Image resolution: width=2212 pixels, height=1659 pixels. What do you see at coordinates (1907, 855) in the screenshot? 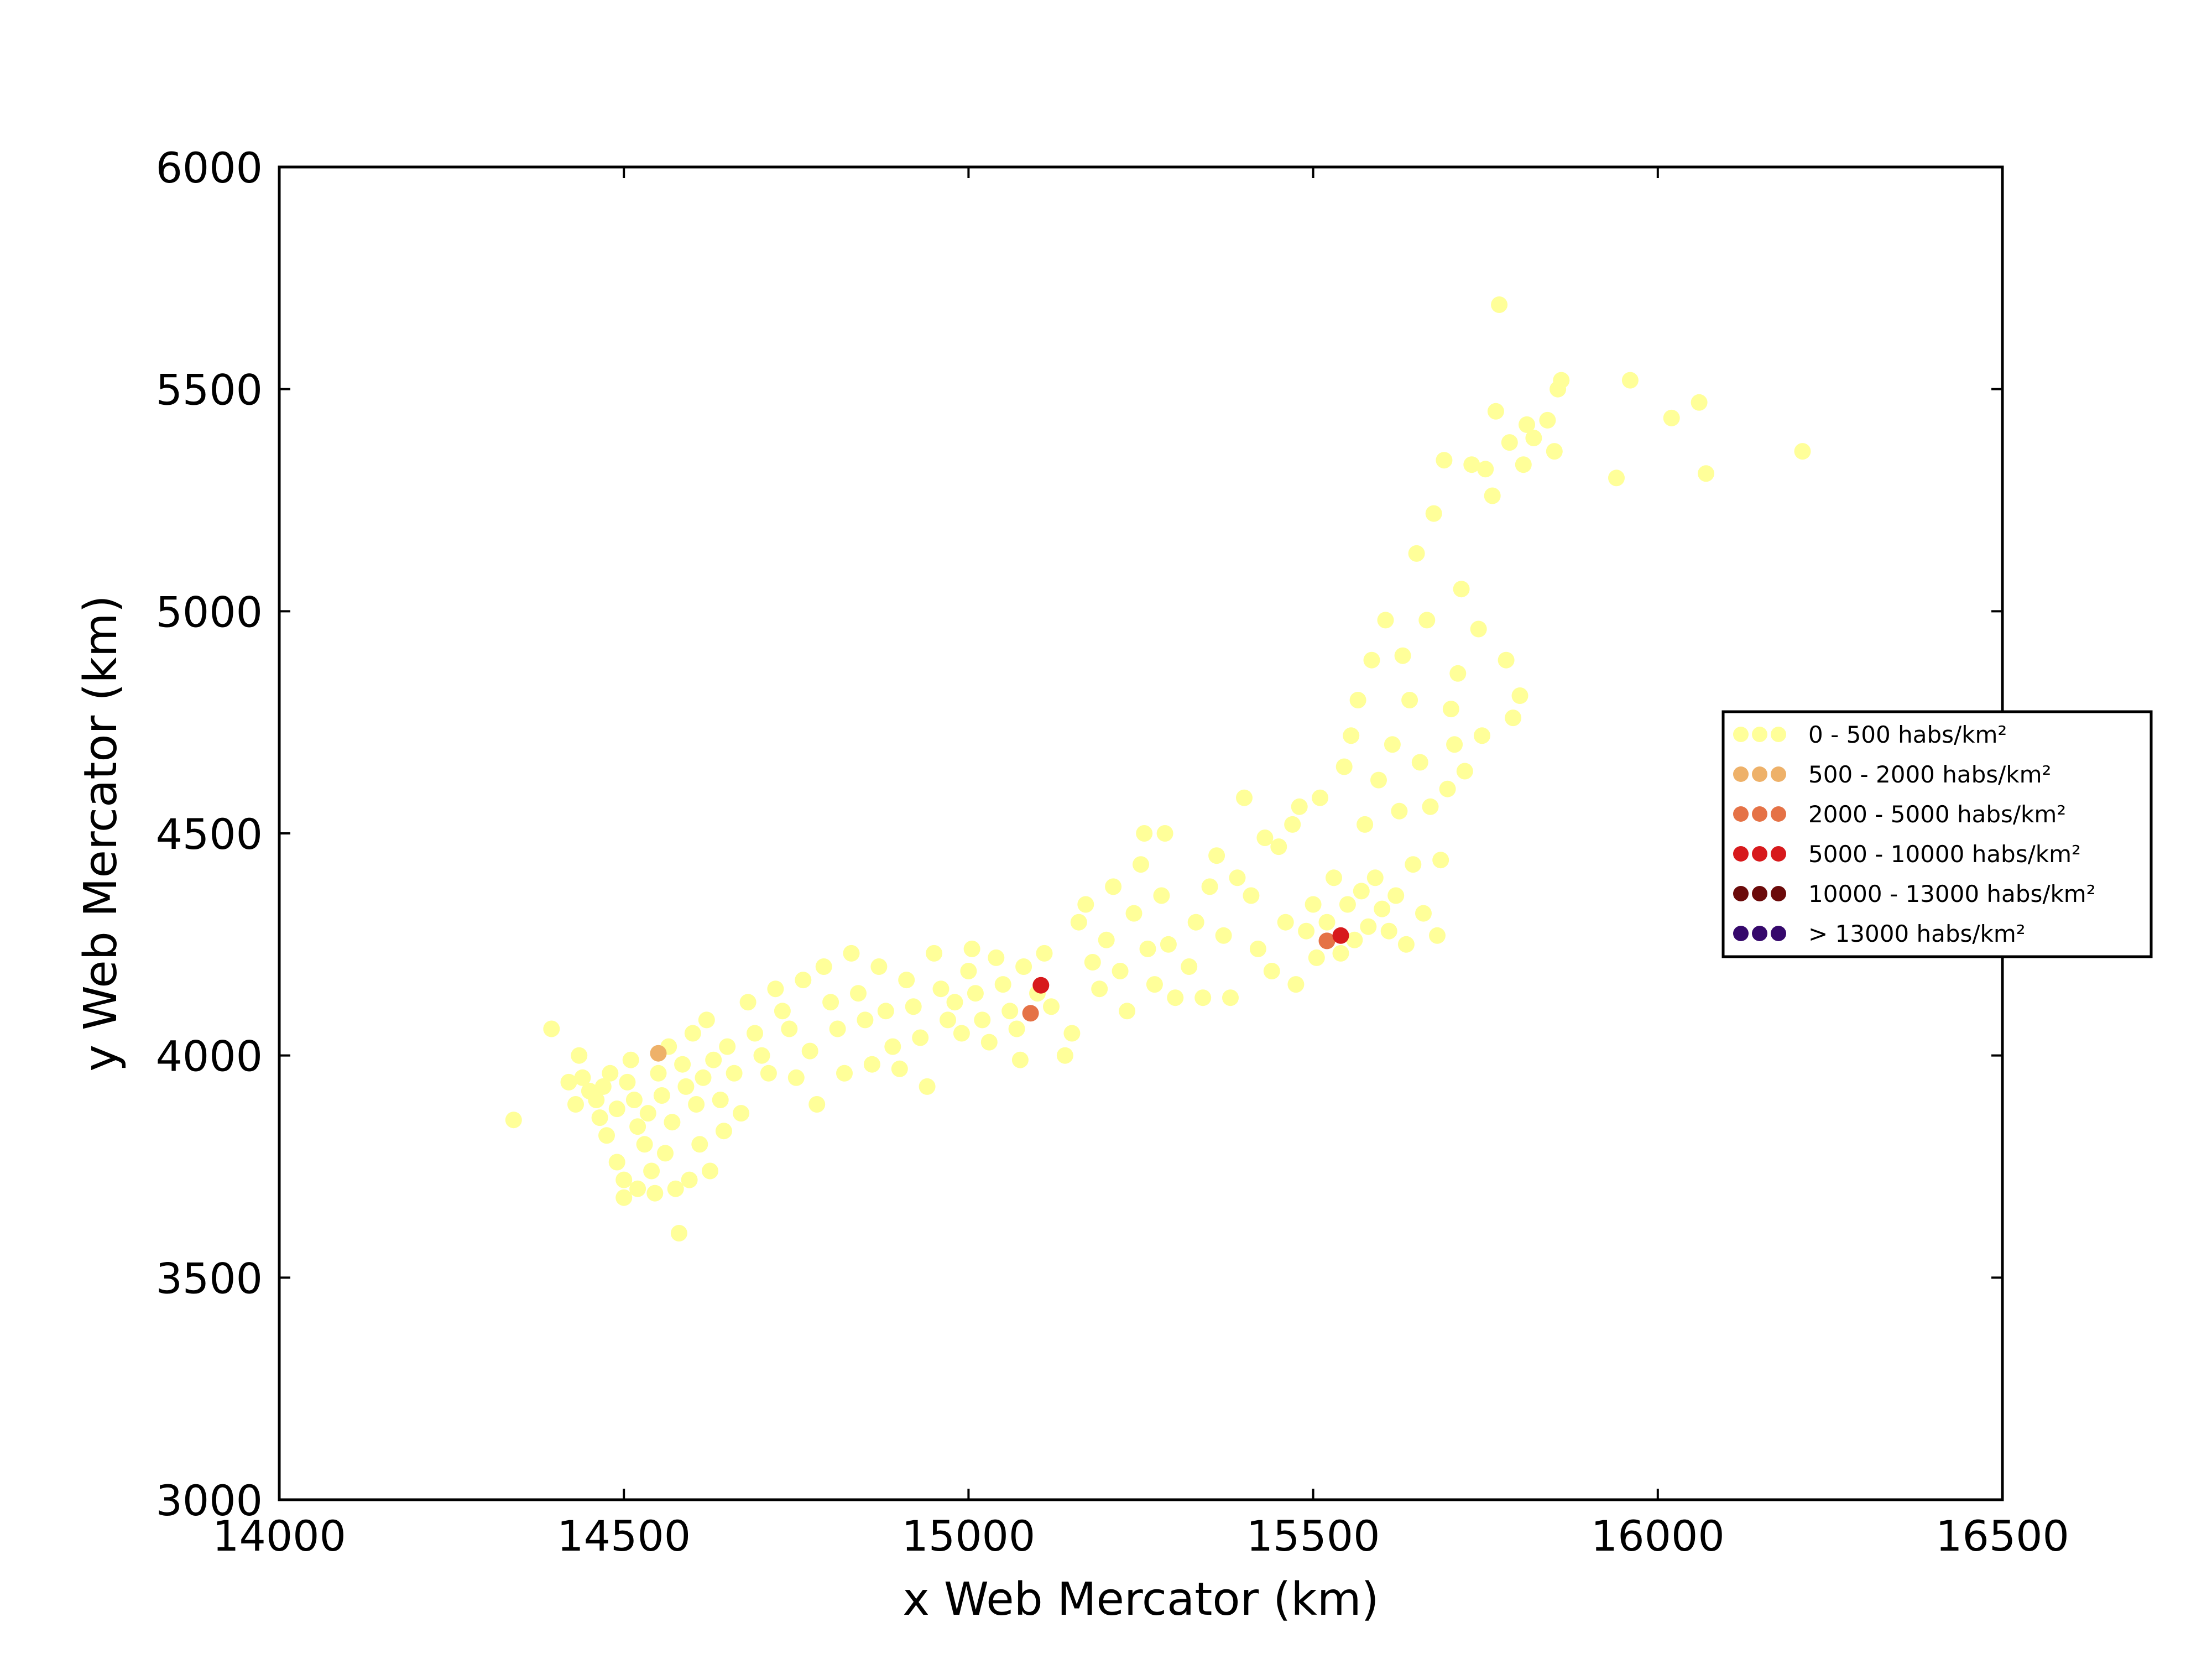
I see `legend-entry: 5000 - 10000 habs/km²` at bounding box center [1907, 855].